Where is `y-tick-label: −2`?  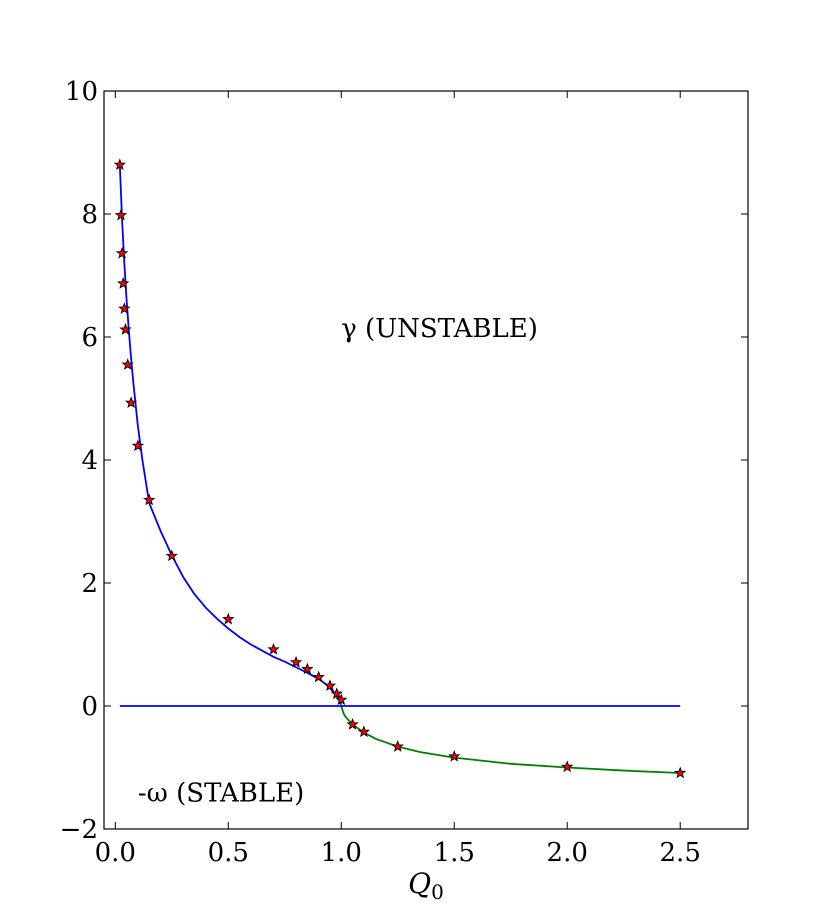 y-tick-label: −2 is located at coordinates (79, 830).